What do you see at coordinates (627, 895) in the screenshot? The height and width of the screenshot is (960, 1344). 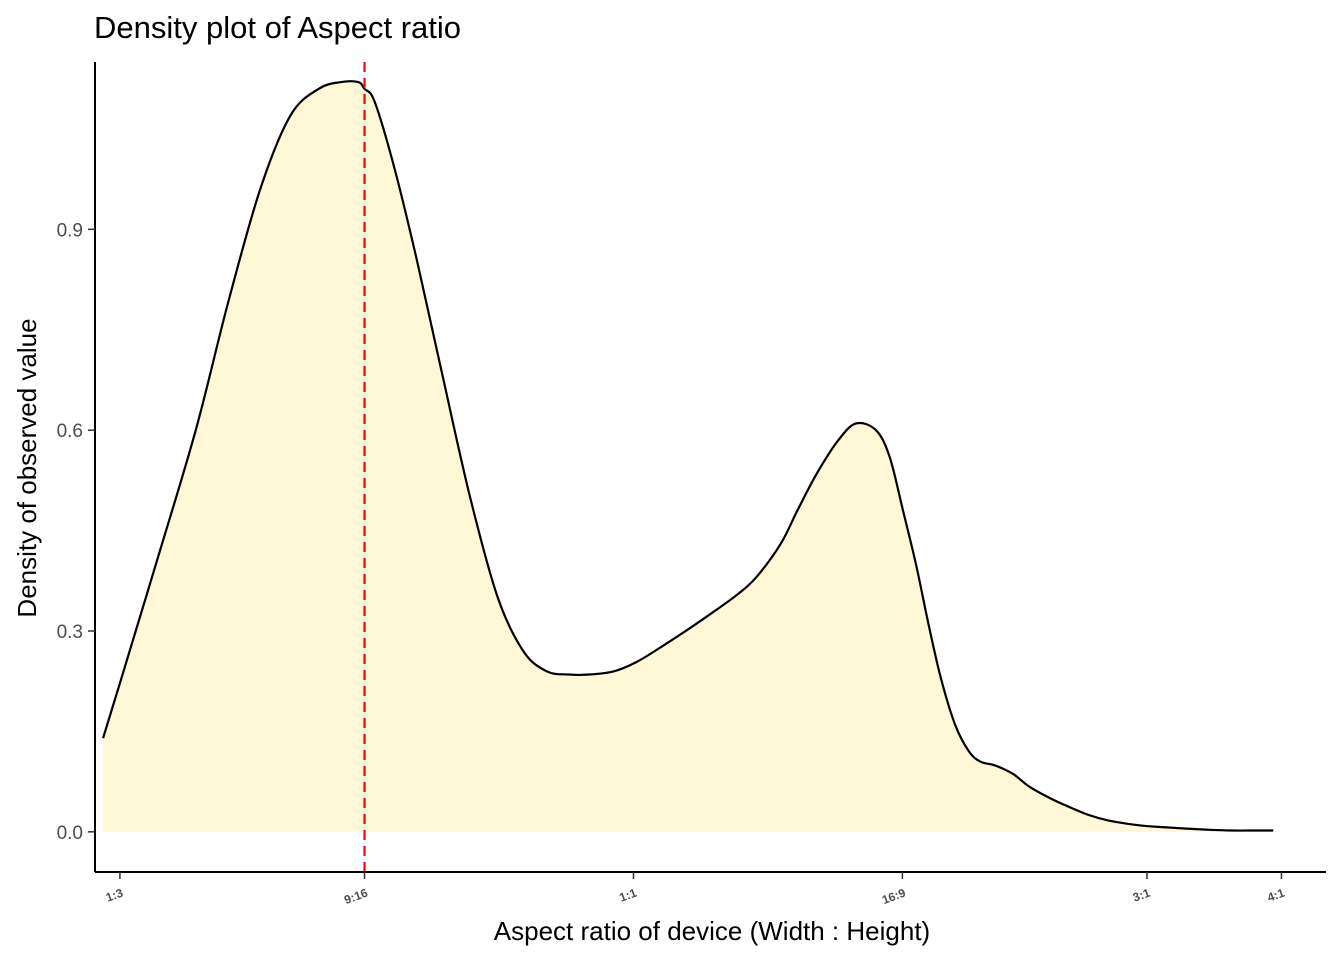 I see `x-tick-label: 1:1` at bounding box center [627, 895].